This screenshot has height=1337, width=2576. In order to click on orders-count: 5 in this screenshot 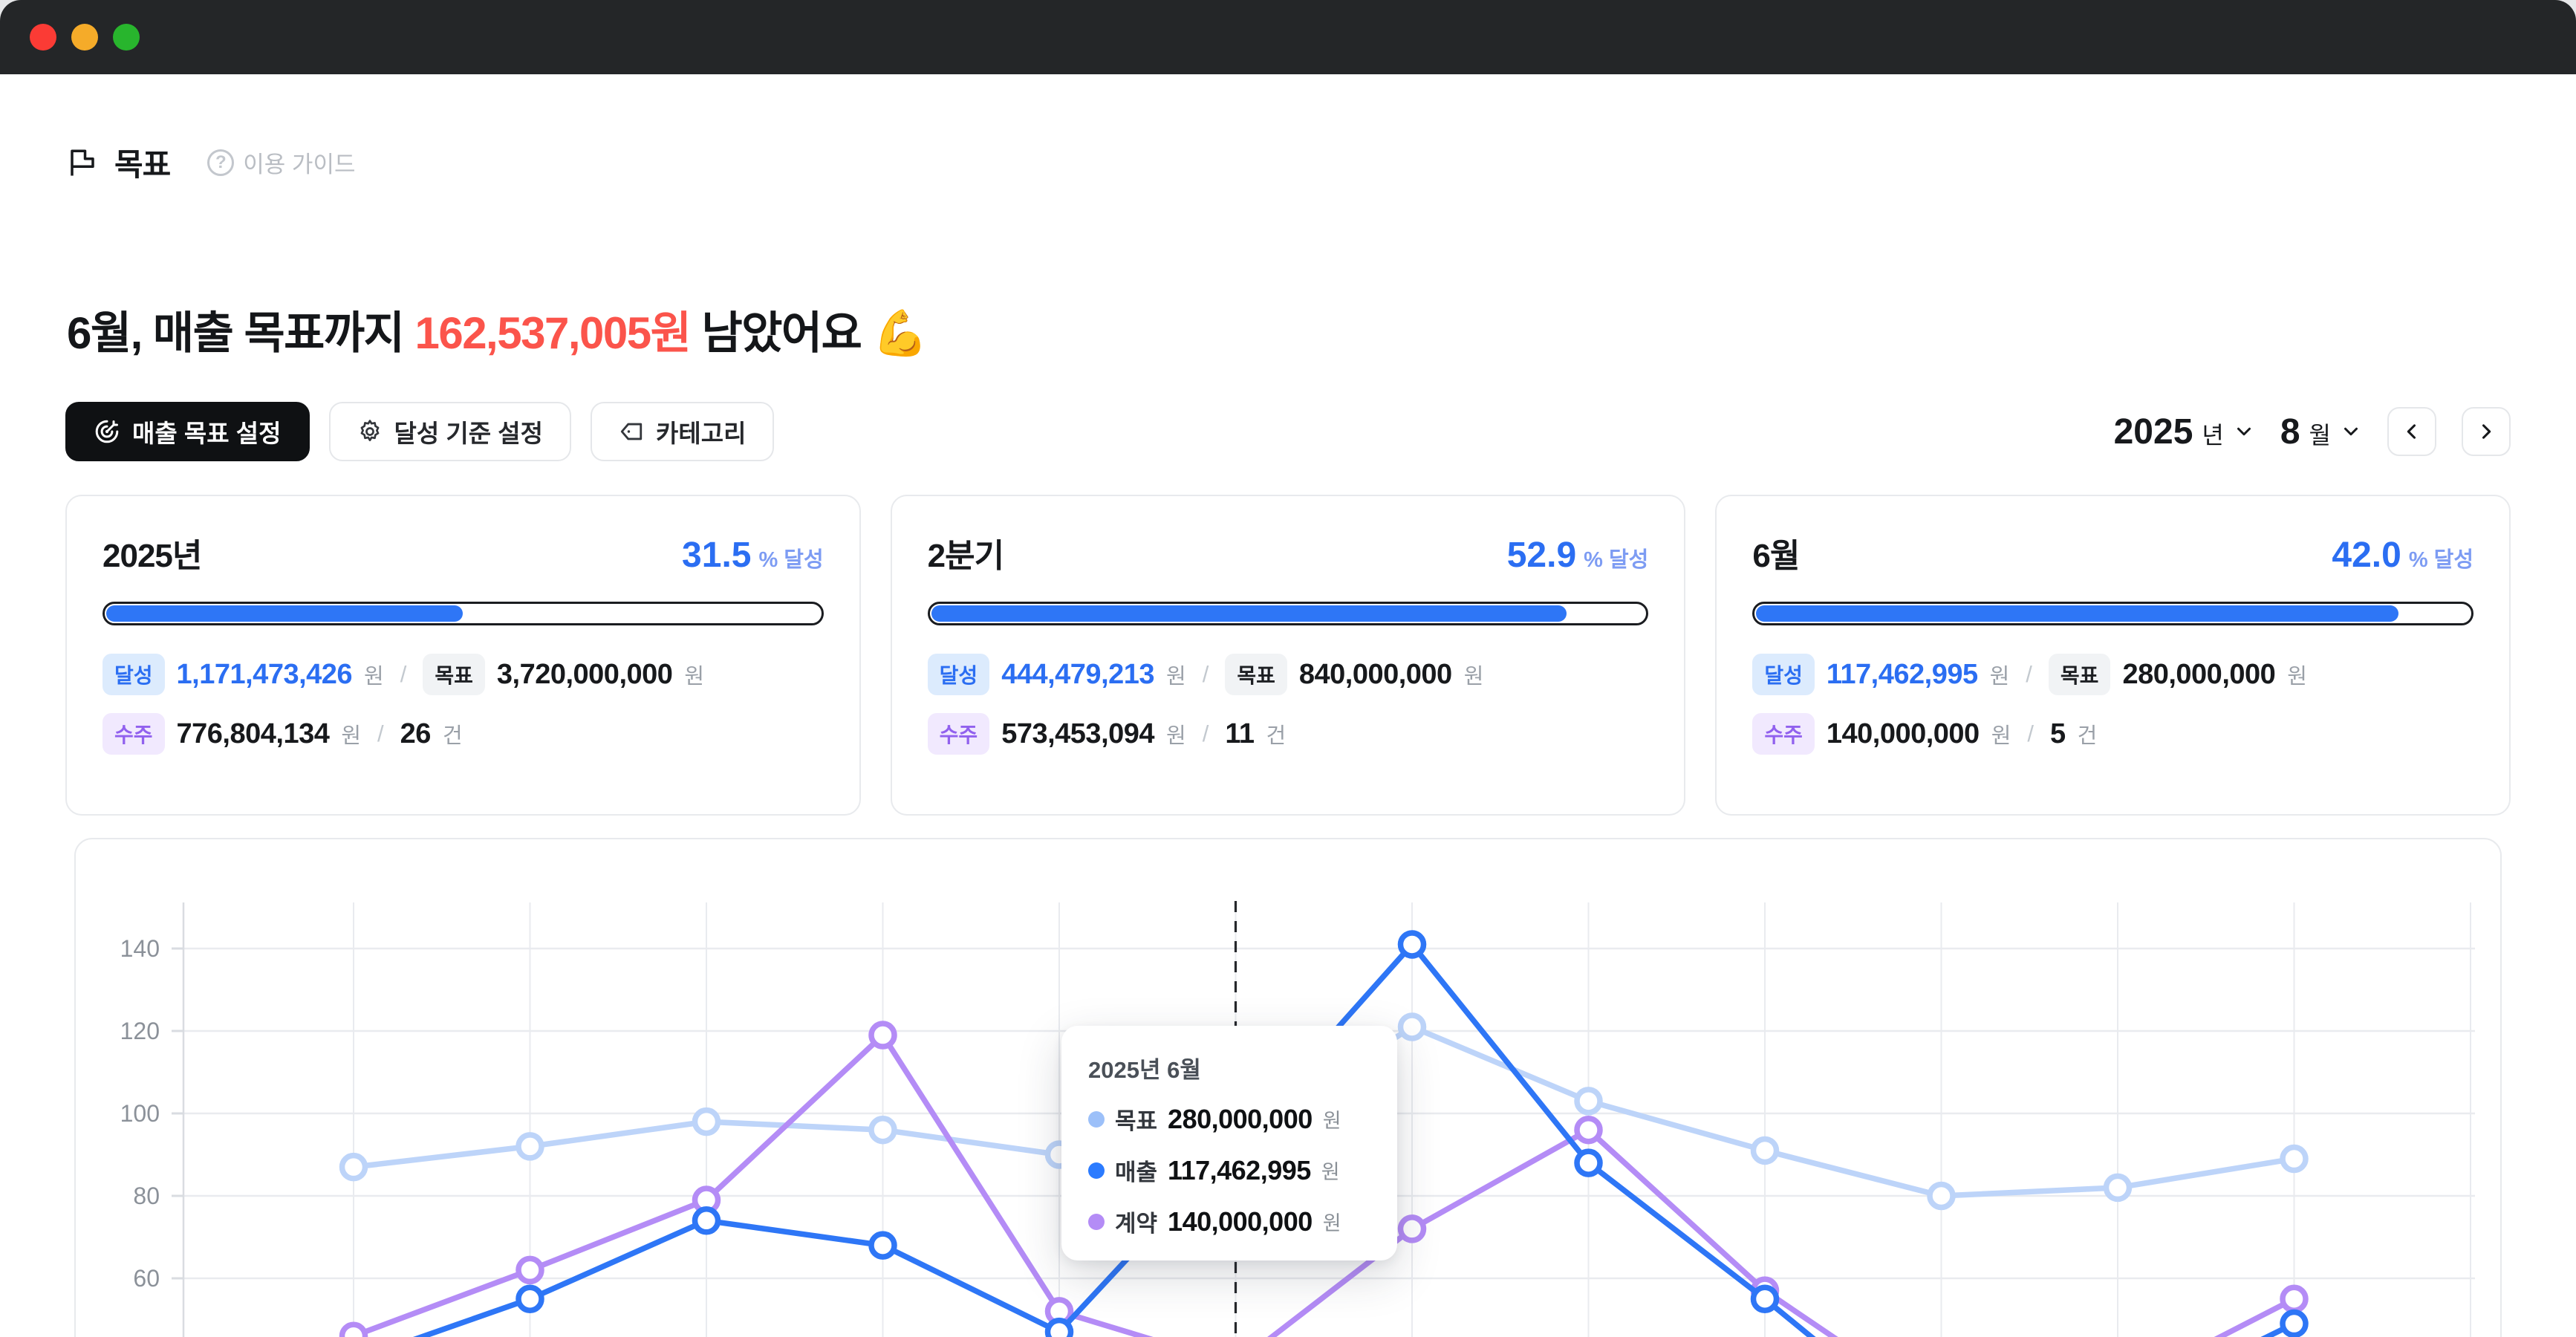, I will do `click(2058, 733)`.